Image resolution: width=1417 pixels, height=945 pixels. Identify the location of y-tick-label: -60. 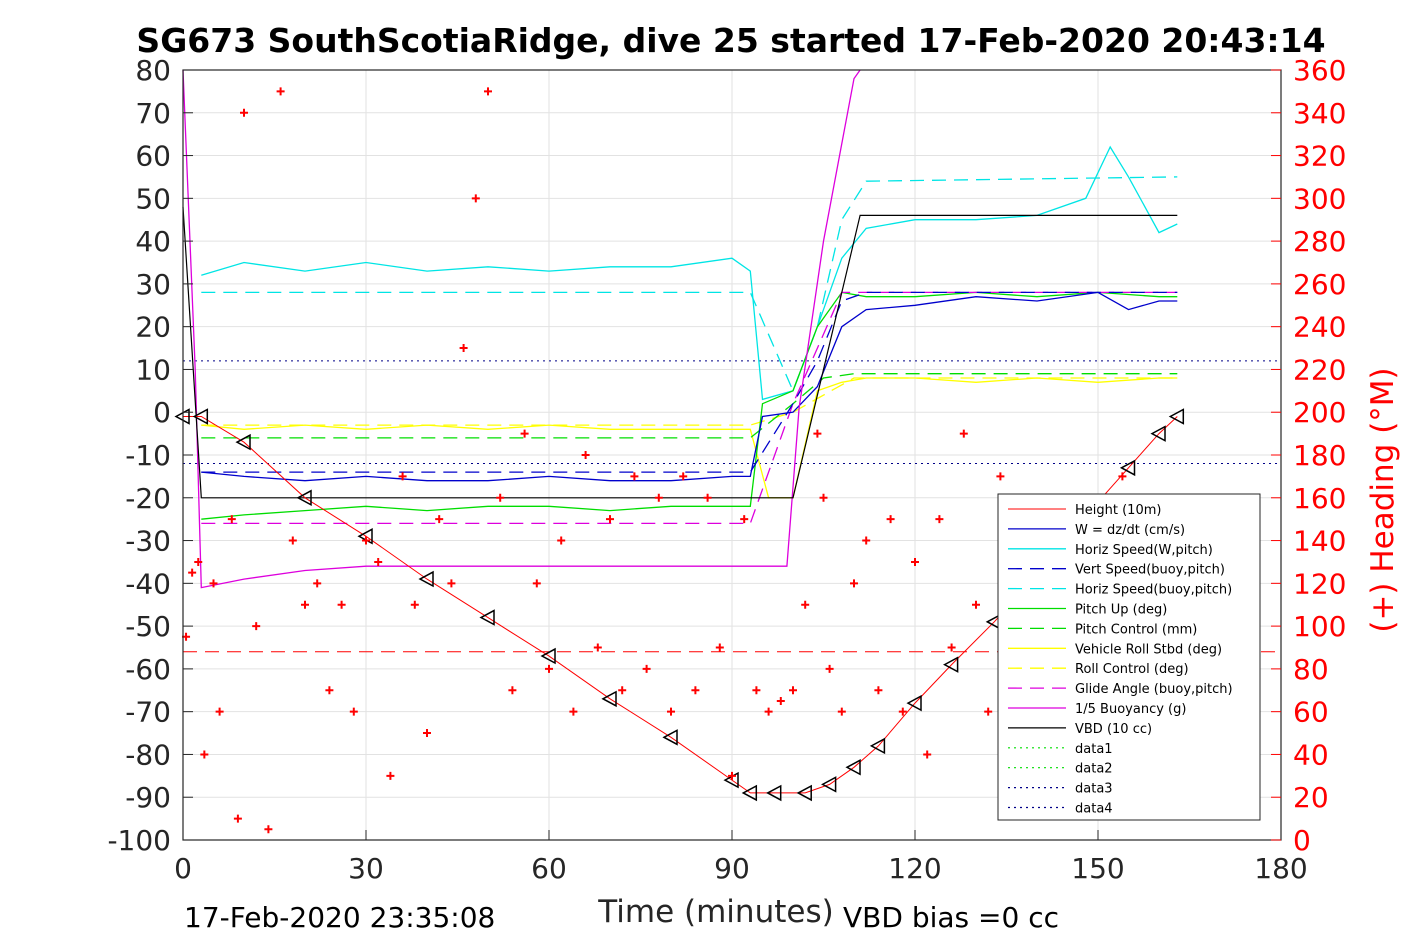
(148, 669).